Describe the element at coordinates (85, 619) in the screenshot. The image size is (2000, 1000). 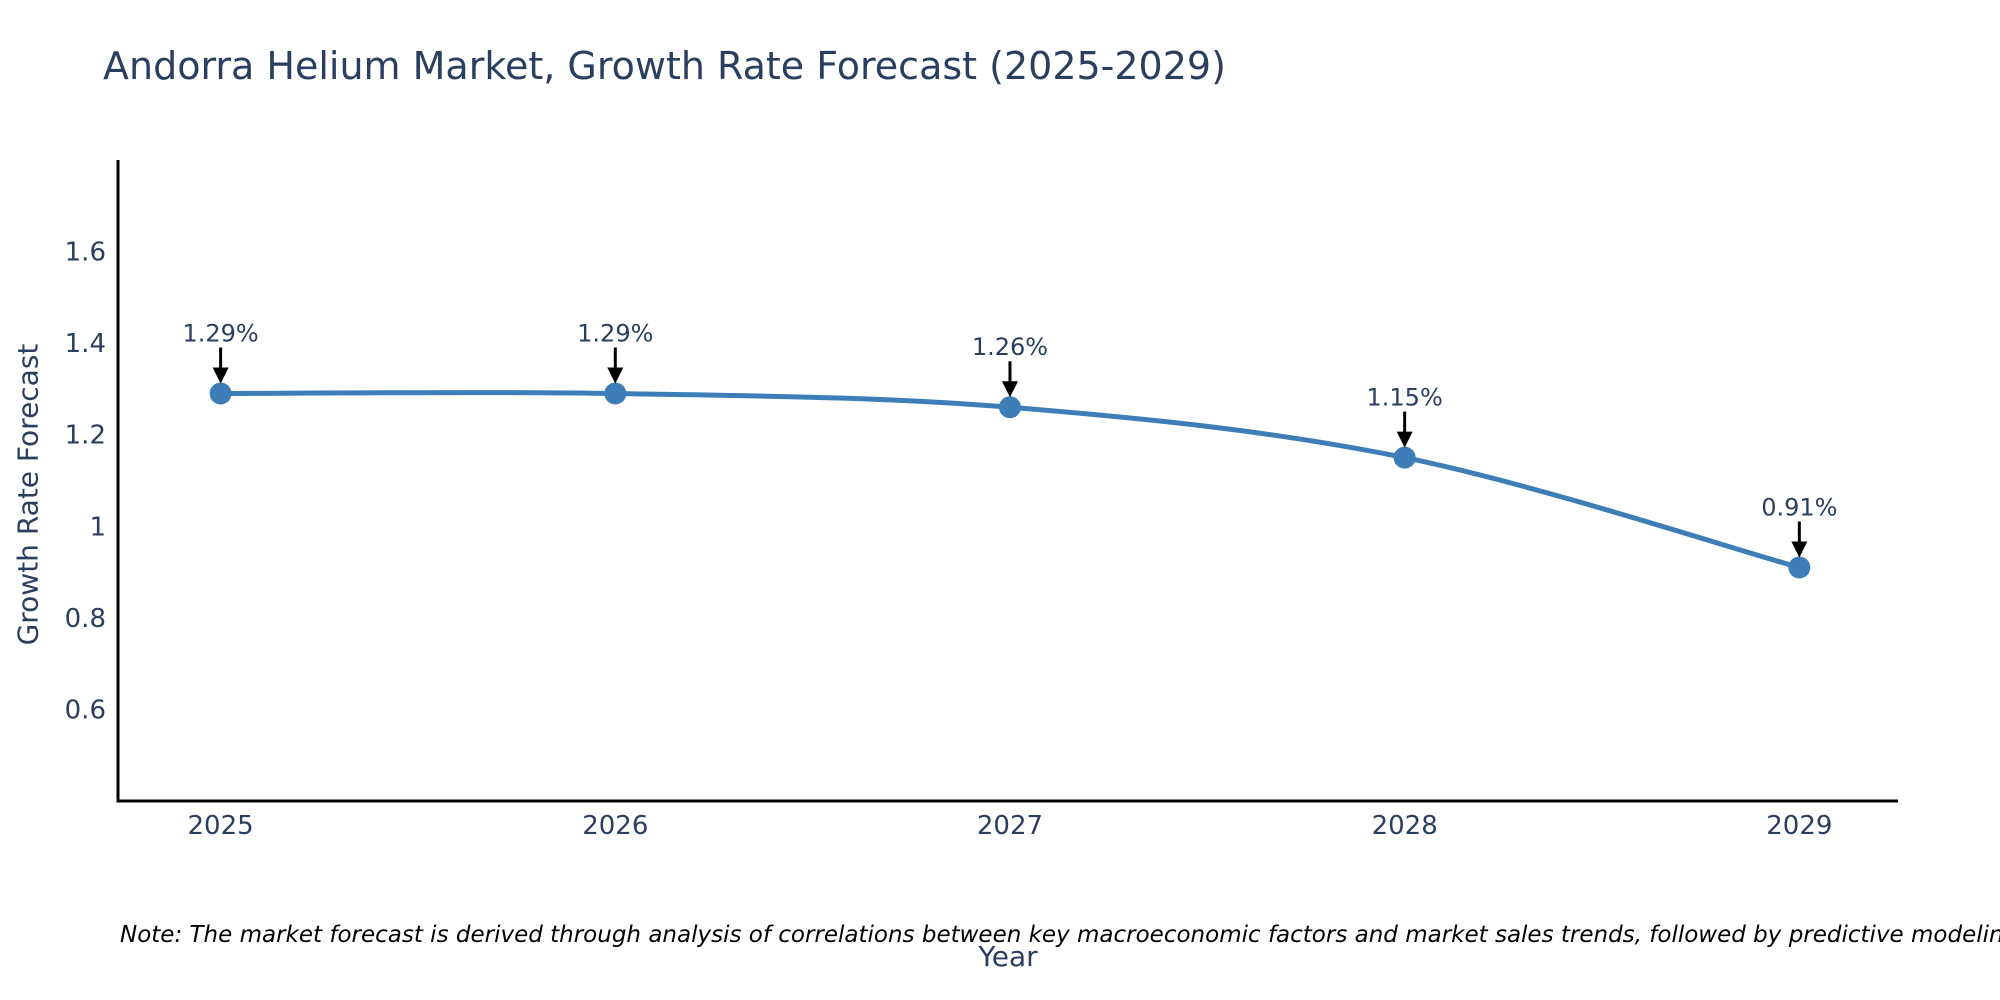
I see `y-tick-label: 0.8` at that location.